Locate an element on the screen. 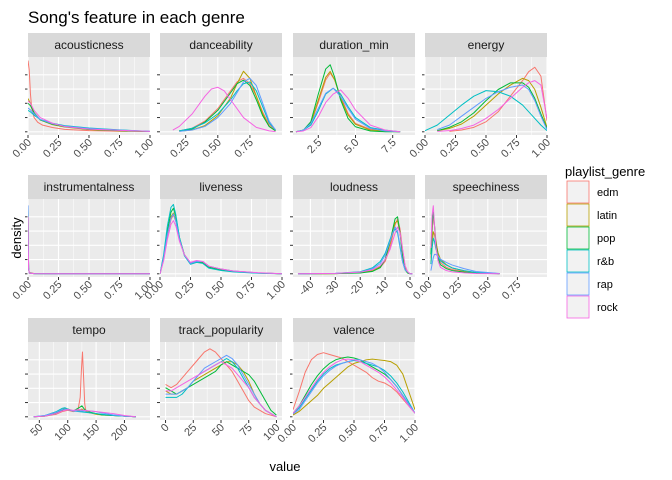 The width and height of the screenshot is (672, 480). facet-strip-label: speechiness is located at coordinates (486, 187).